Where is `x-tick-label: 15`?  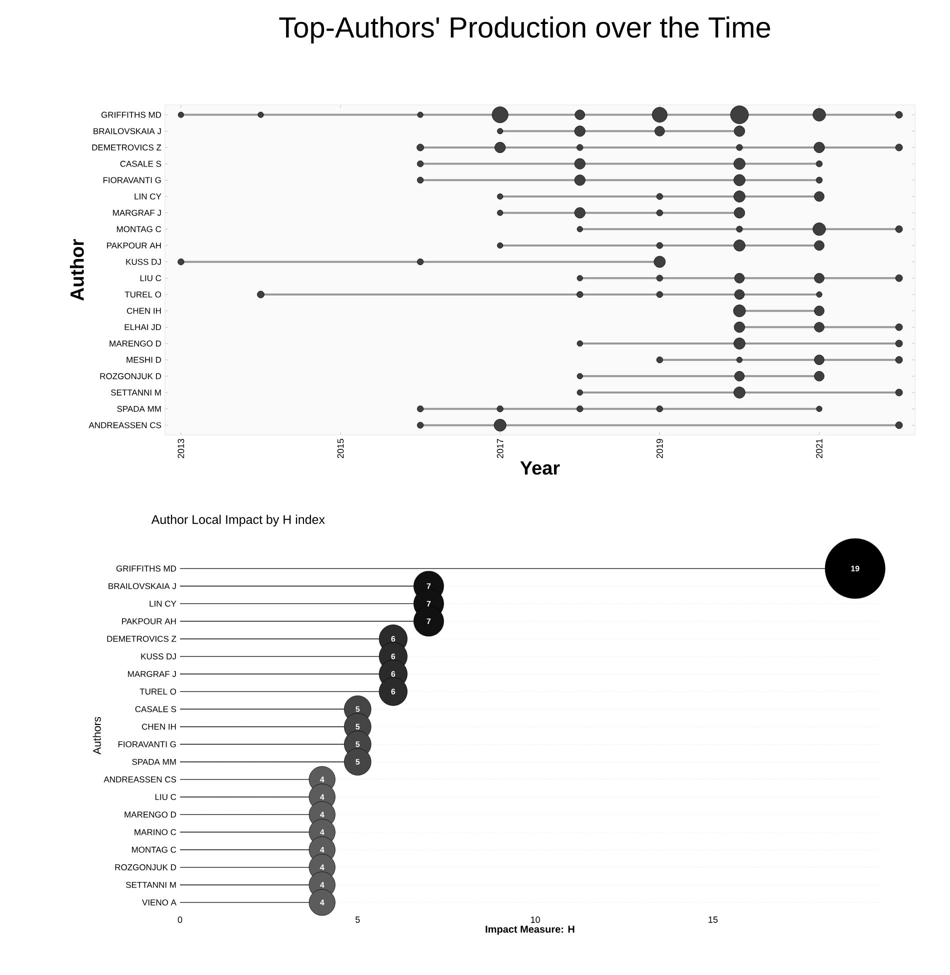 x-tick-label: 15 is located at coordinates (713, 919).